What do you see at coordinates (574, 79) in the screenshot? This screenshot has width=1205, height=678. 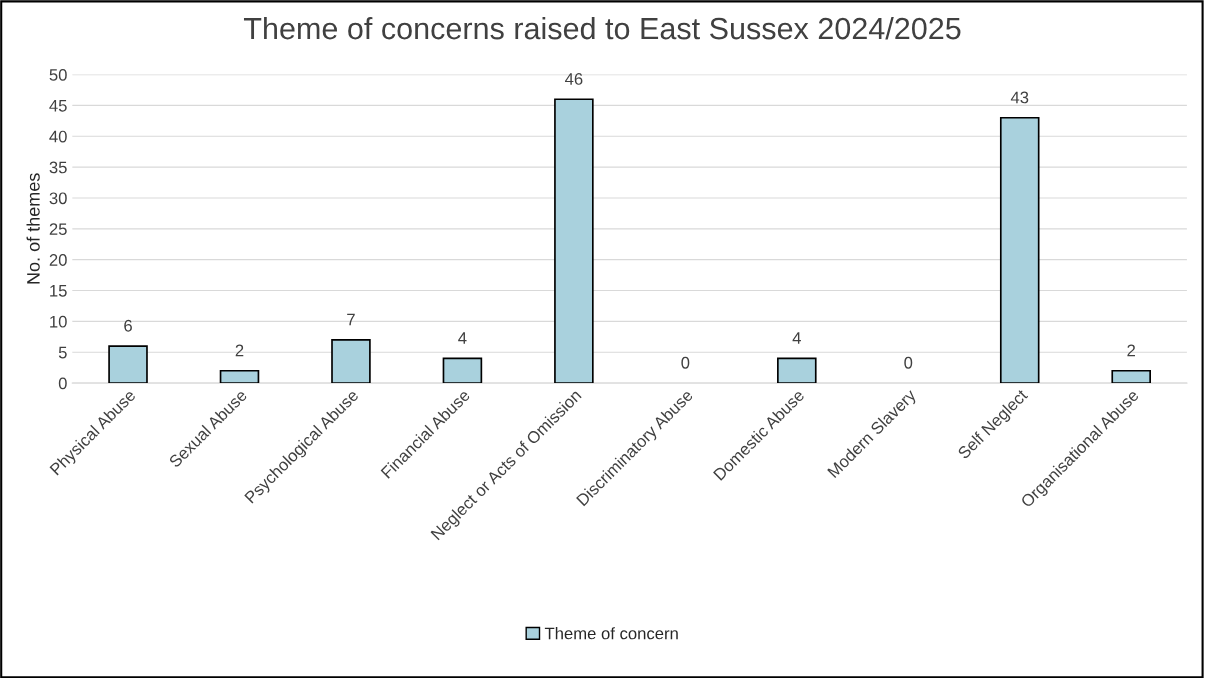 I see `data-label: 46` at bounding box center [574, 79].